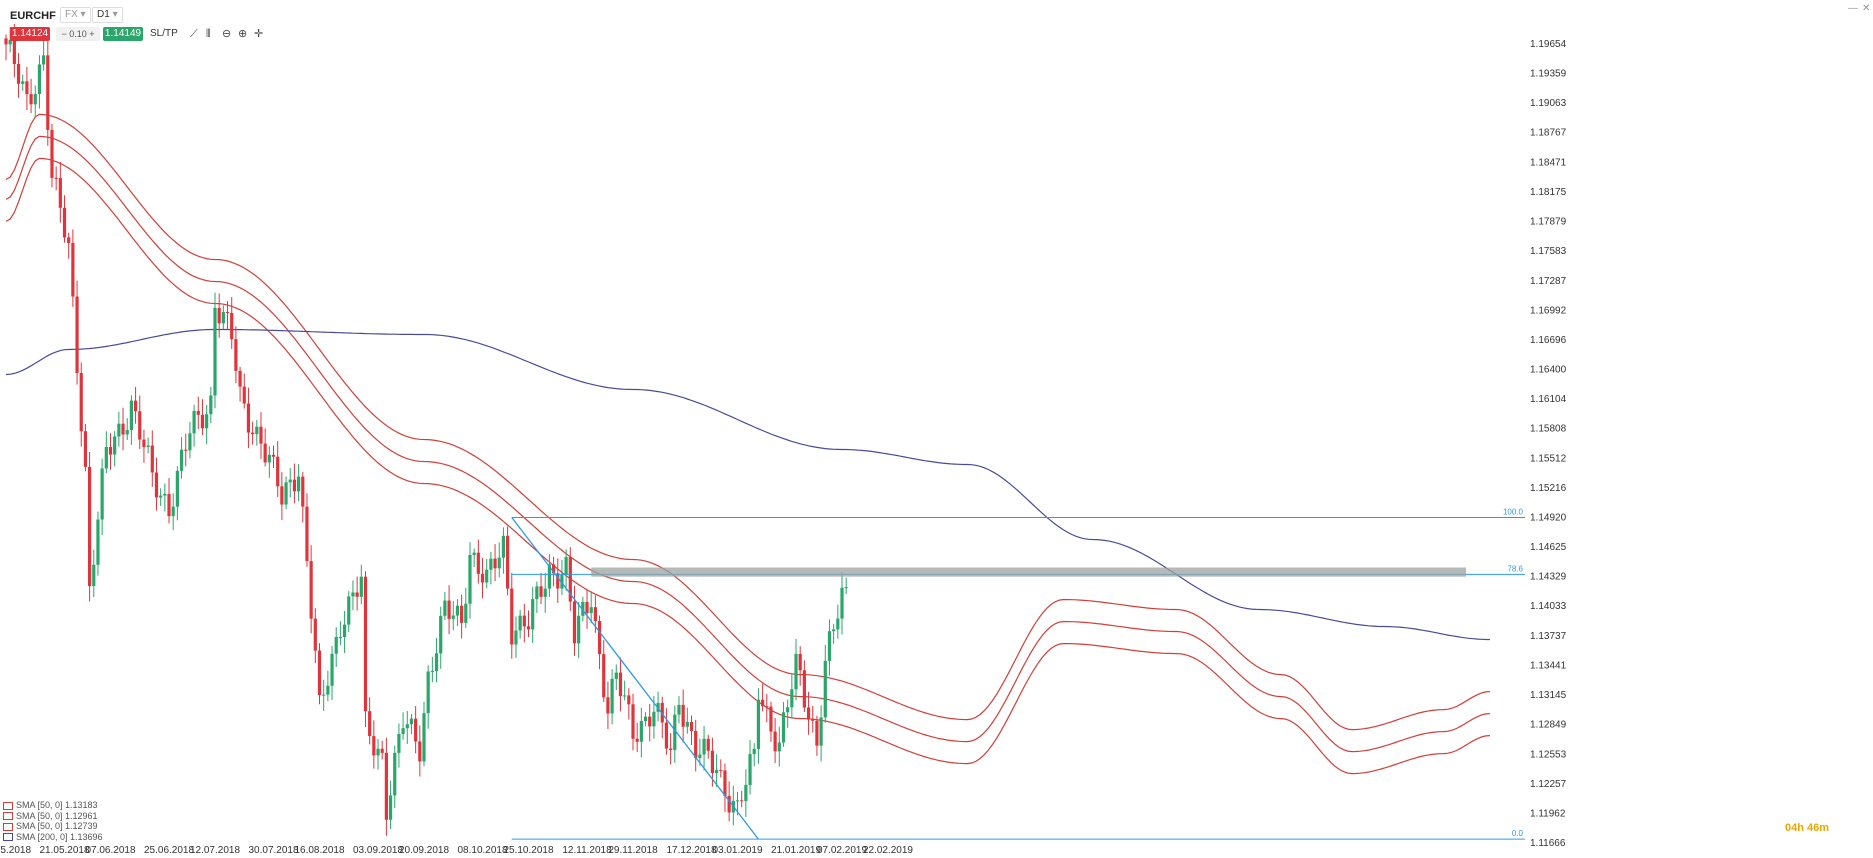 This screenshot has width=1873, height=858. Describe the element at coordinates (1548, 192) in the screenshot. I see `y-tick-label: 1.18175` at that location.